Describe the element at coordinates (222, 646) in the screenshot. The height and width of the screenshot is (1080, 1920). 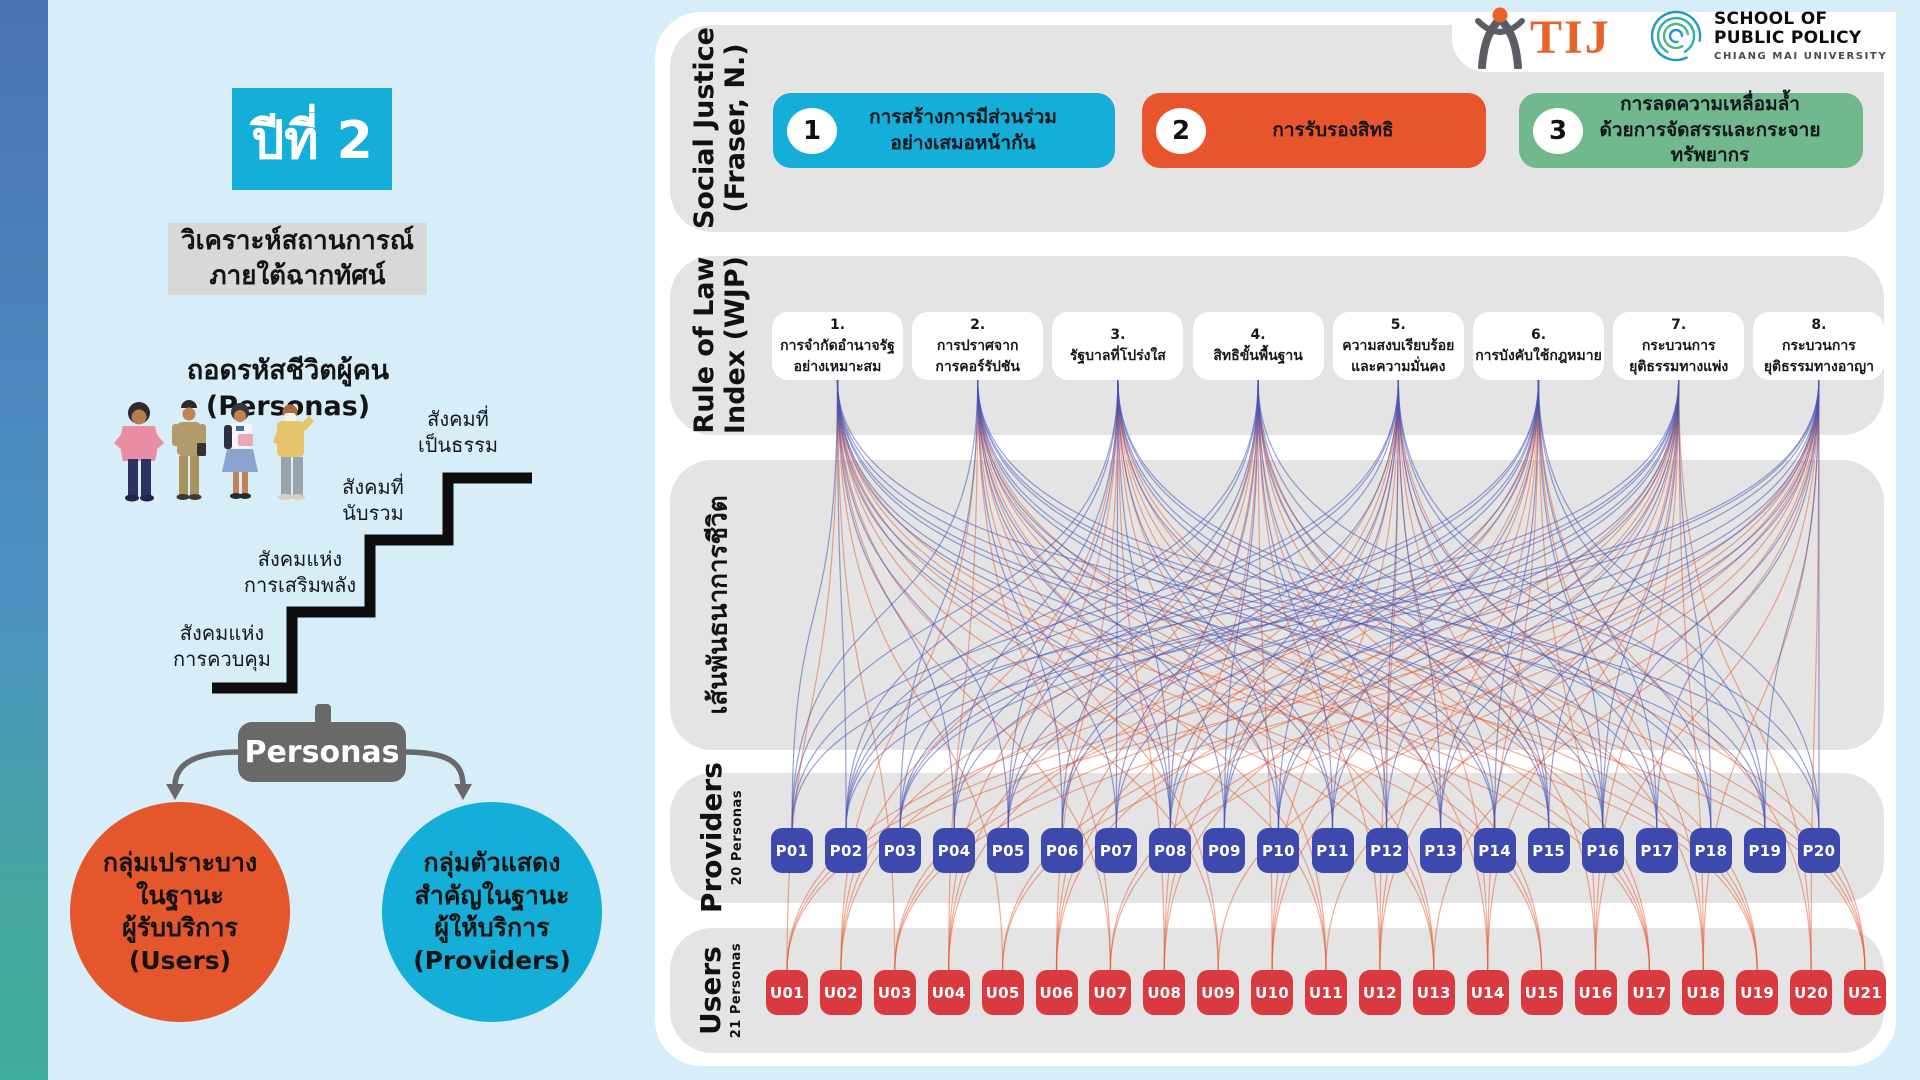
I see `stair-label: สังคมแห่ง การควบคุม` at that location.